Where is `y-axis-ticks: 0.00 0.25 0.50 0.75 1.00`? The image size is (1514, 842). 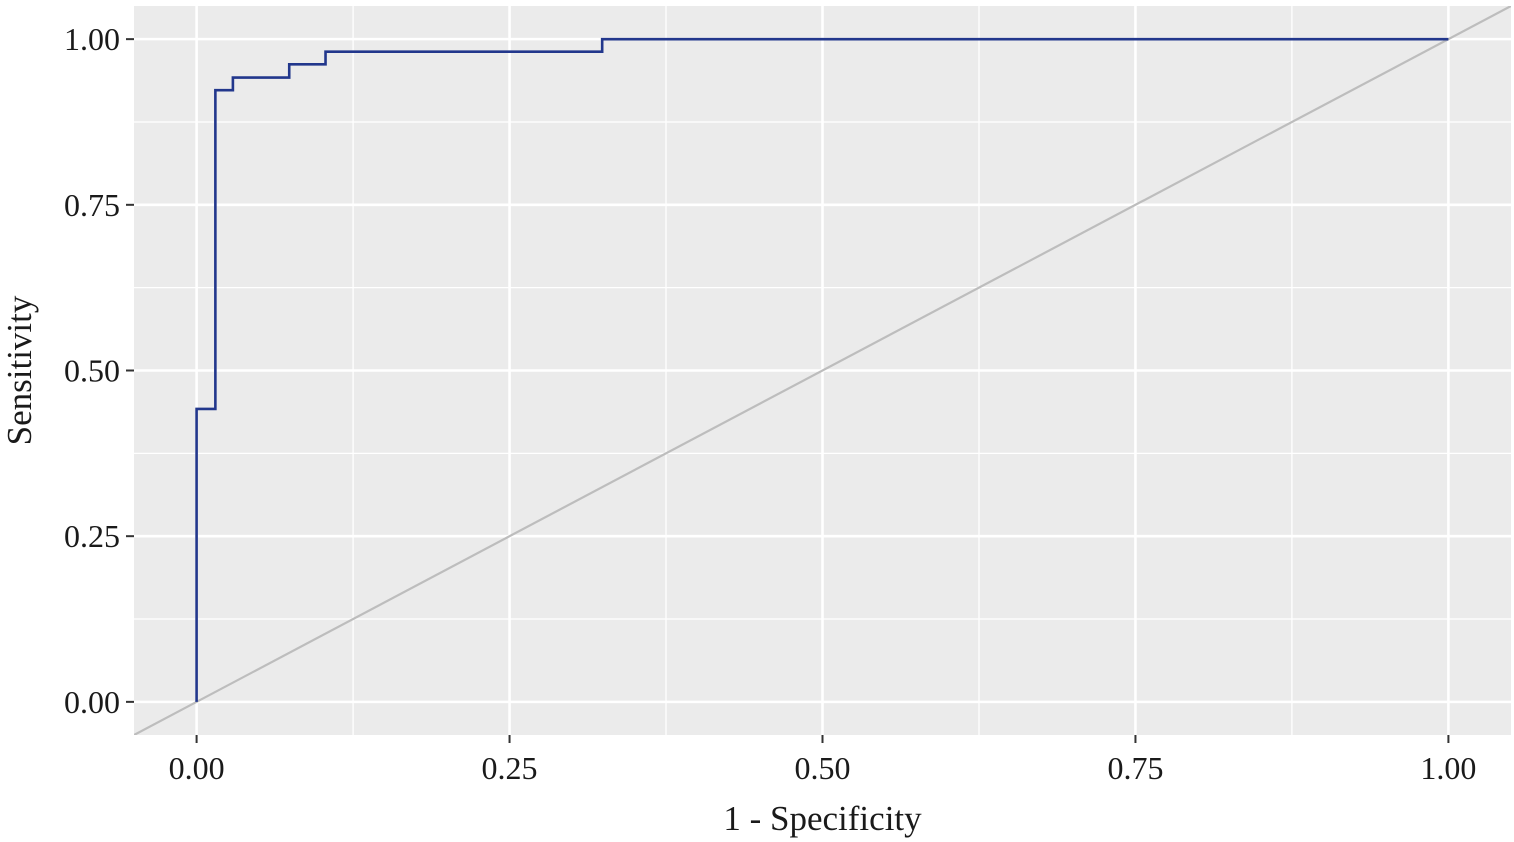 y-axis-ticks: 0.00 0.25 0.50 0.75 1.00 is located at coordinates (99, 370).